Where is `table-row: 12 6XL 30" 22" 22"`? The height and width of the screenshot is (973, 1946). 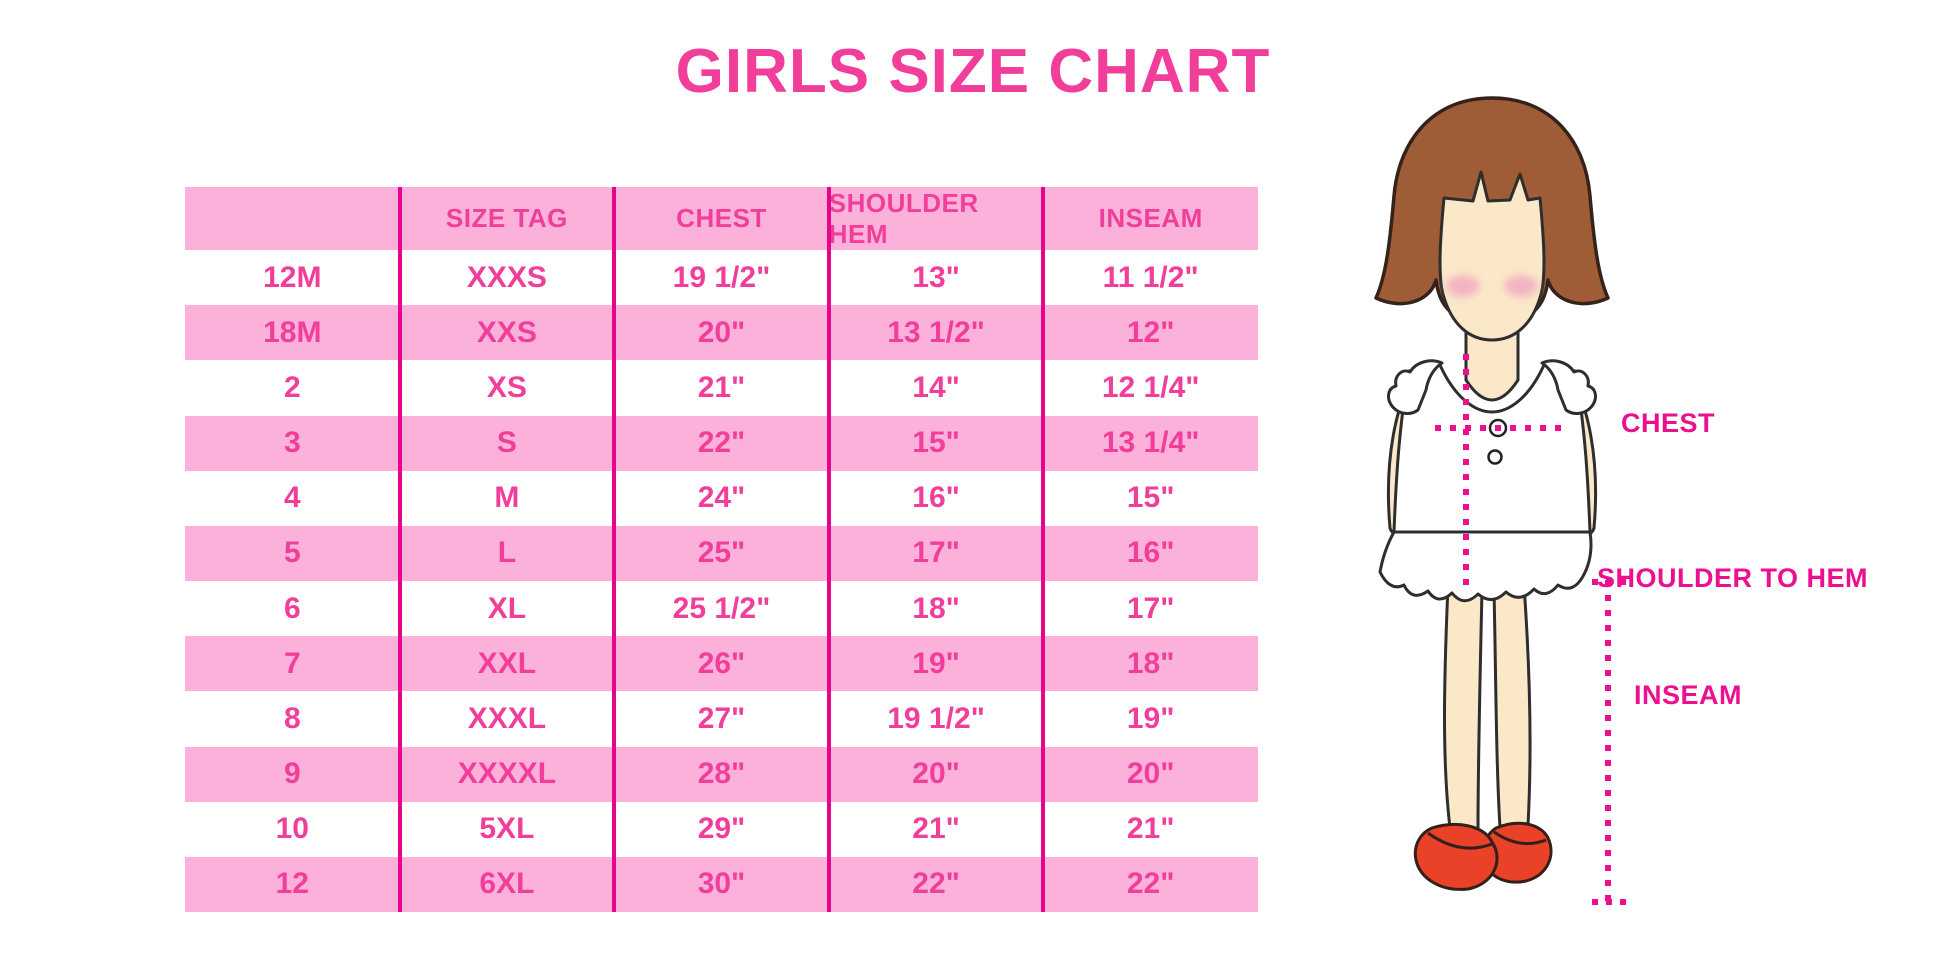
table-row: 12 6XL 30" 22" 22" is located at coordinates (721, 884).